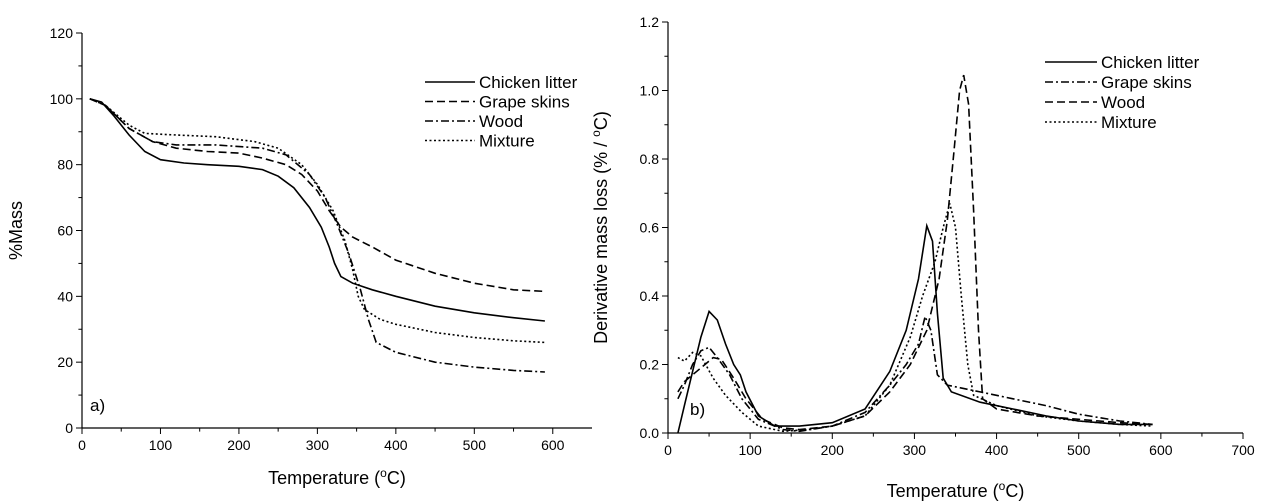 This screenshot has height=504, width=1277. I want to click on y-tick-label: 60, so click(65, 231).